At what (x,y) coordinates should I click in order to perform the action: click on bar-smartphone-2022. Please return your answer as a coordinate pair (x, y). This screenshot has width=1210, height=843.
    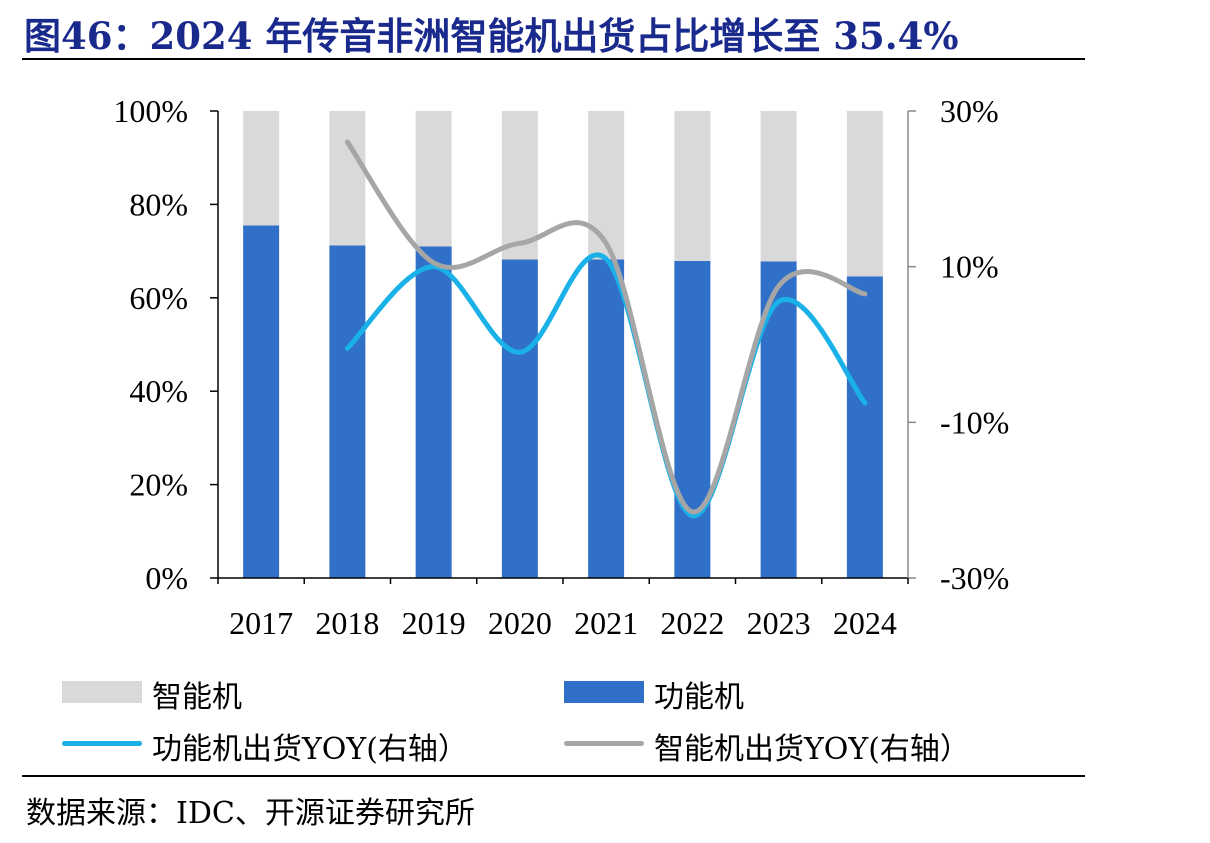
    Looking at the image, I should click on (692, 186).